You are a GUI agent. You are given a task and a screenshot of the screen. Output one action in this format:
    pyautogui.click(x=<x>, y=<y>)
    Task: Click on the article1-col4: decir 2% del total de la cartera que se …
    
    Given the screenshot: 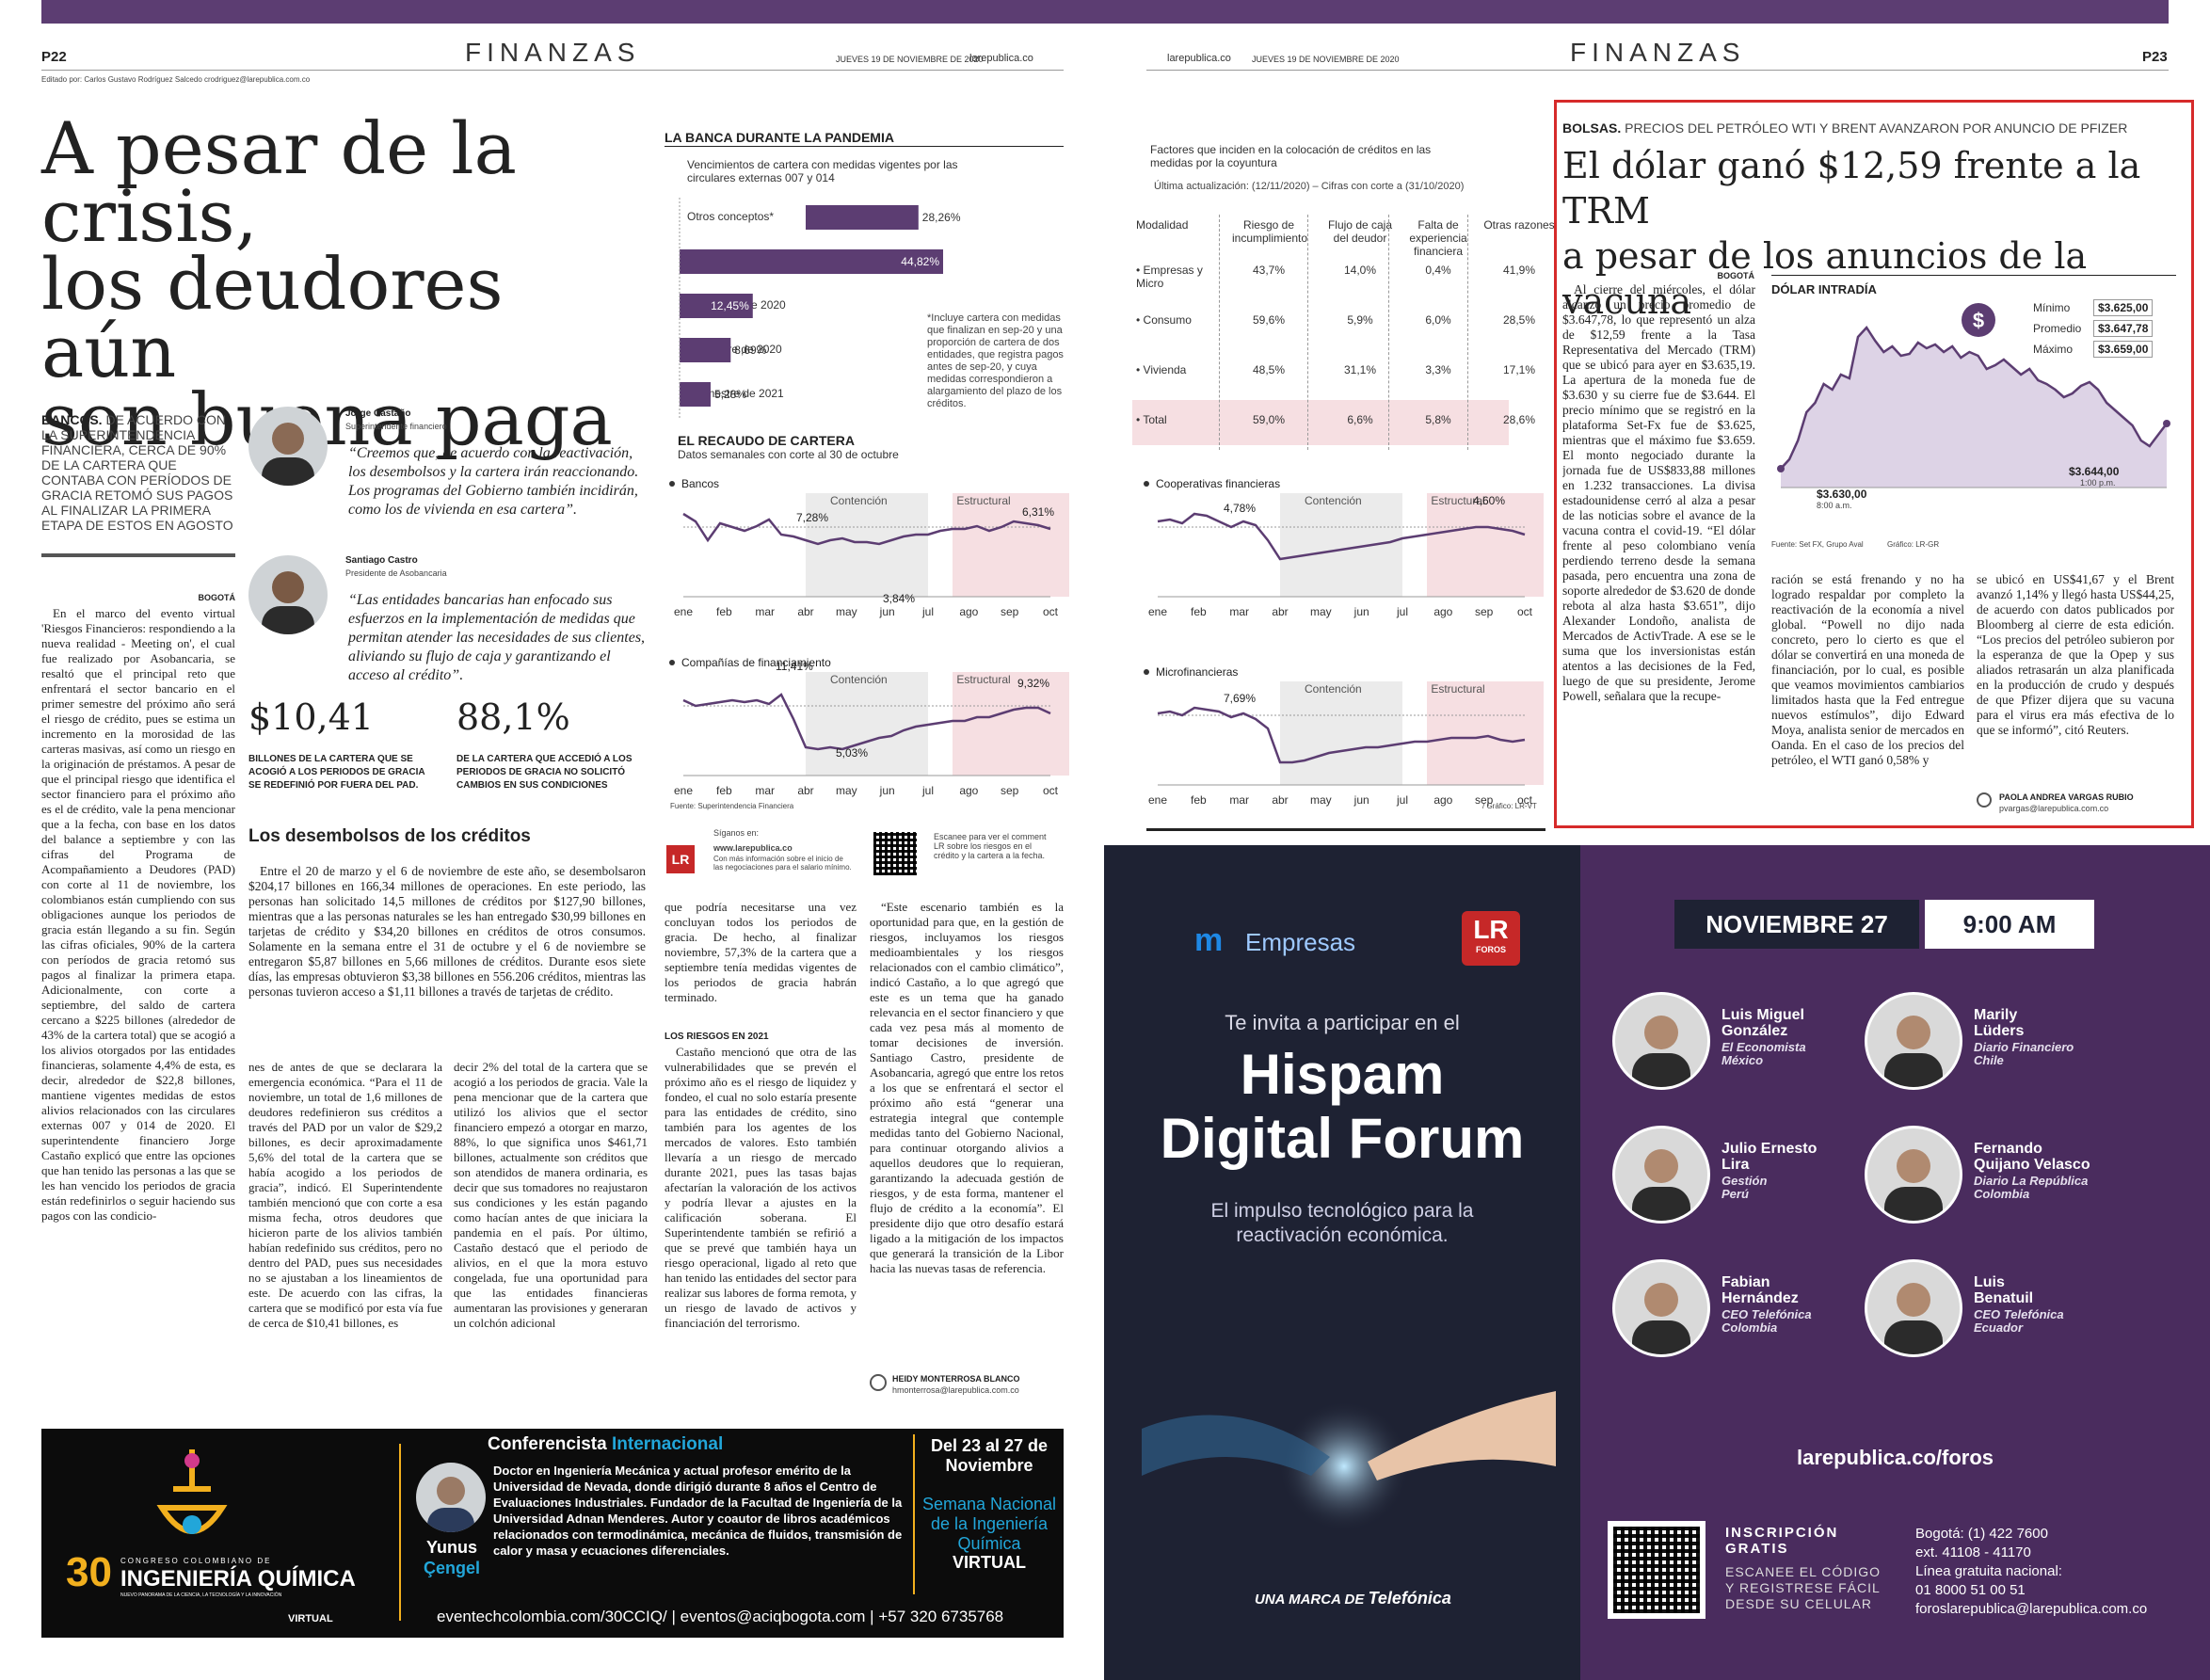 What is the action you would take?
    pyautogui.click(x=551, y=1229)
    